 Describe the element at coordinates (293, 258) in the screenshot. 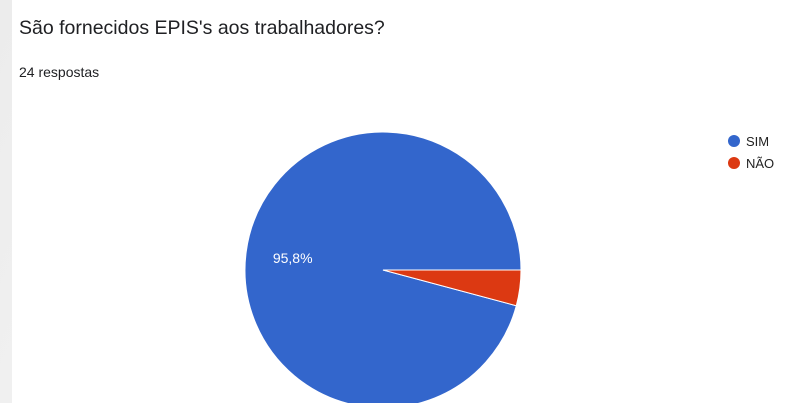

I see `slice-data-label: 95,8%` at that location.